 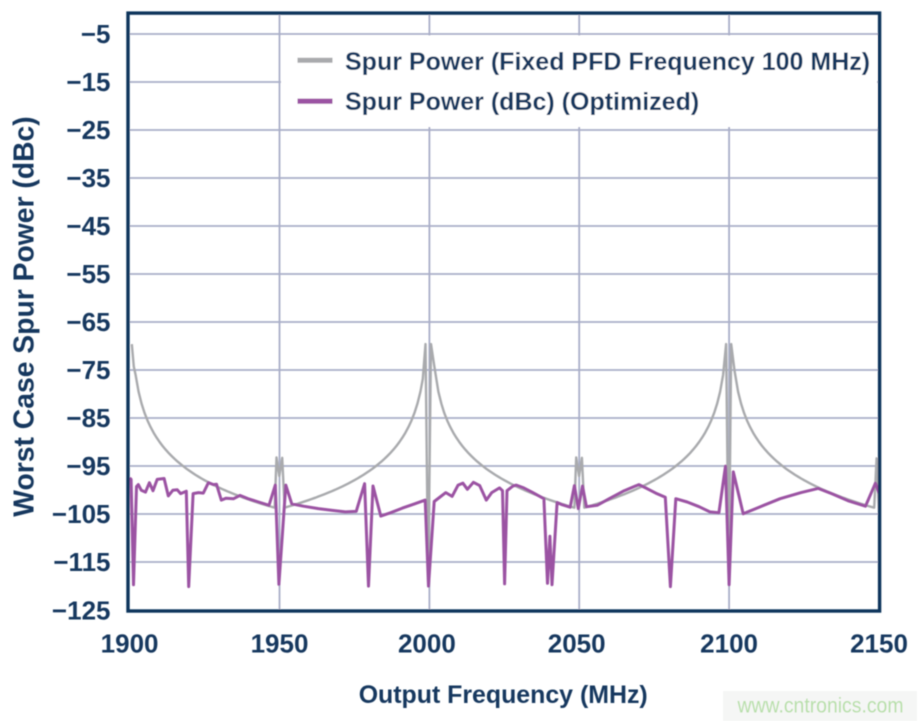 What do you see at coordinates (88, 322) in the screenshot?
I see `svg-text: −65` at bounding box center [88, 322].